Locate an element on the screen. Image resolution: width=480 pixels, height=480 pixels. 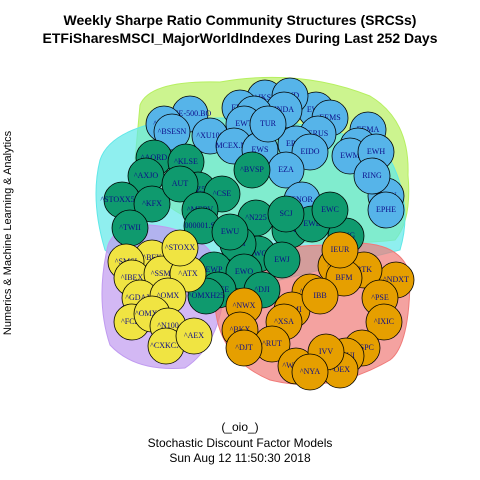
node-label: ^NZ50 is located at coordinates (198, 189).